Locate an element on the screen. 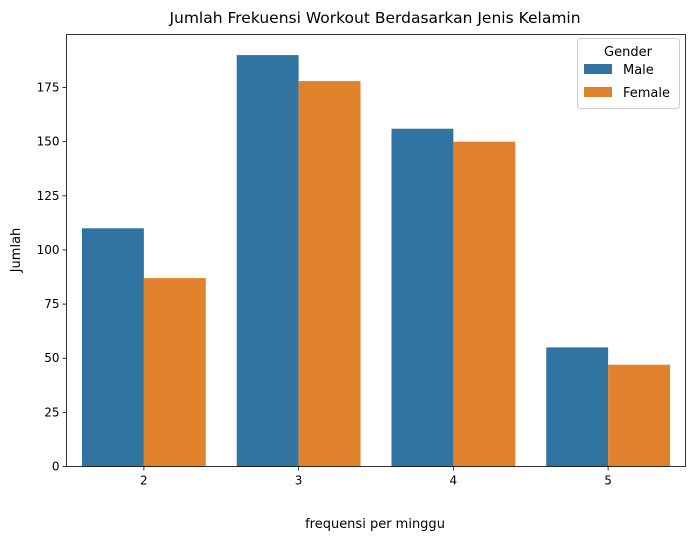  x-tick-label: 3 is located at coordinates (299, 481).